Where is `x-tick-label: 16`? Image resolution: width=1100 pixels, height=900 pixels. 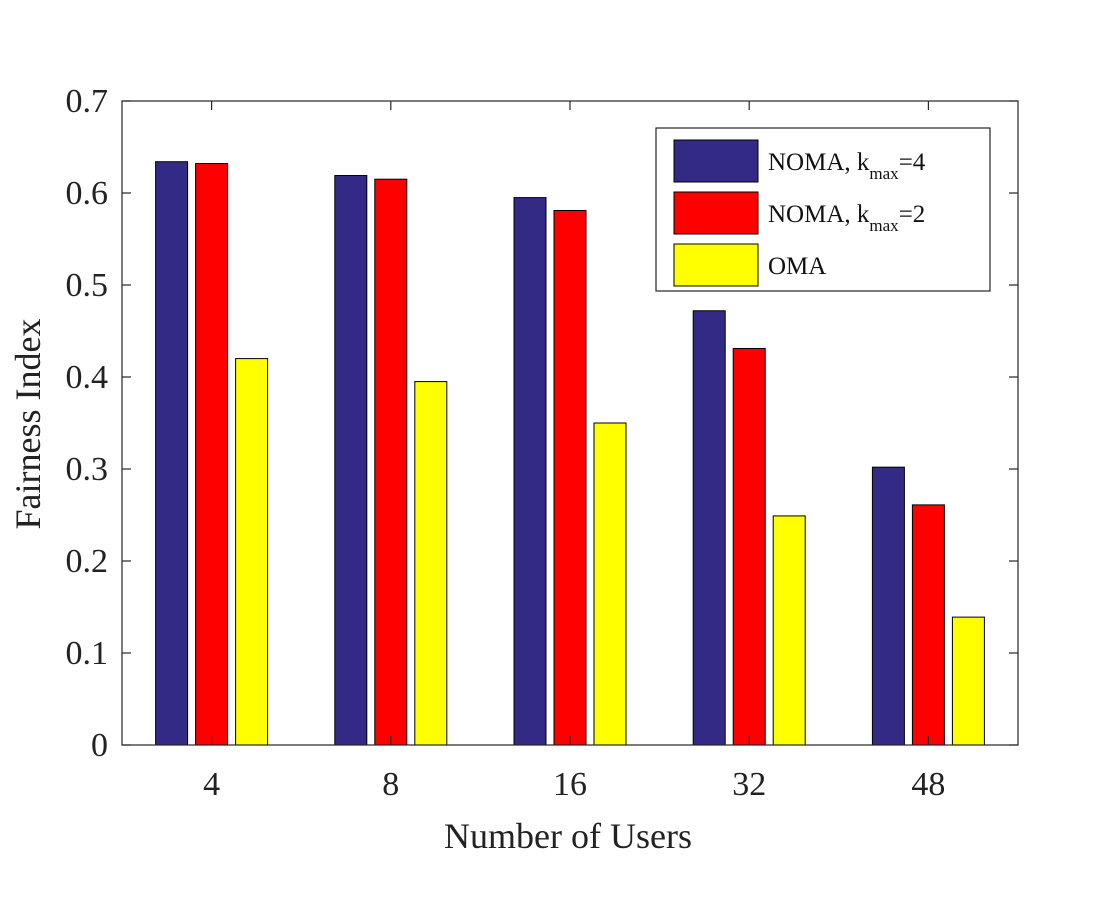
x-tick-label: 16 is located at coordinates (570, 784).